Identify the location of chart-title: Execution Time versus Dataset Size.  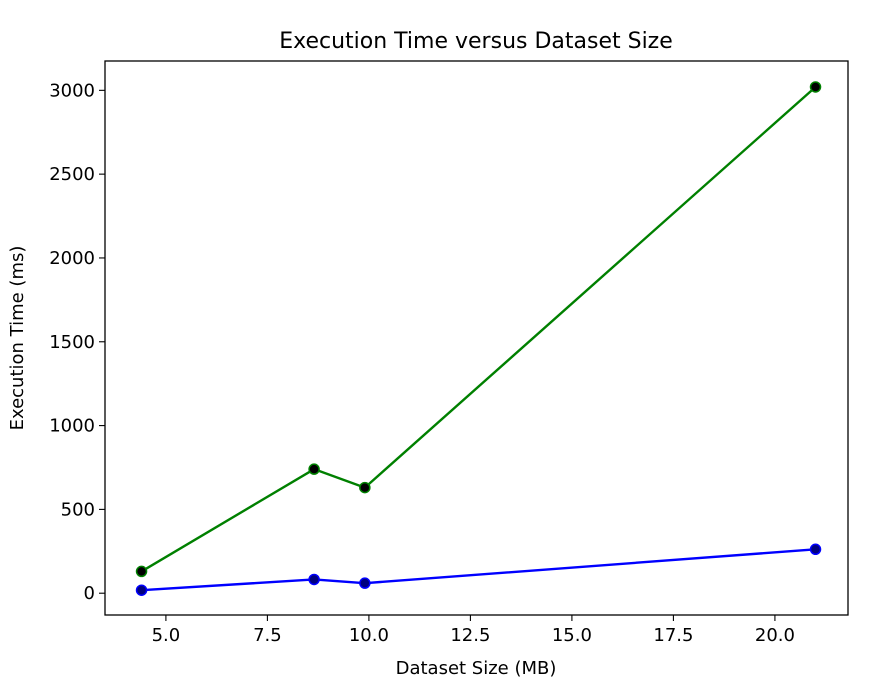
(476, 41).